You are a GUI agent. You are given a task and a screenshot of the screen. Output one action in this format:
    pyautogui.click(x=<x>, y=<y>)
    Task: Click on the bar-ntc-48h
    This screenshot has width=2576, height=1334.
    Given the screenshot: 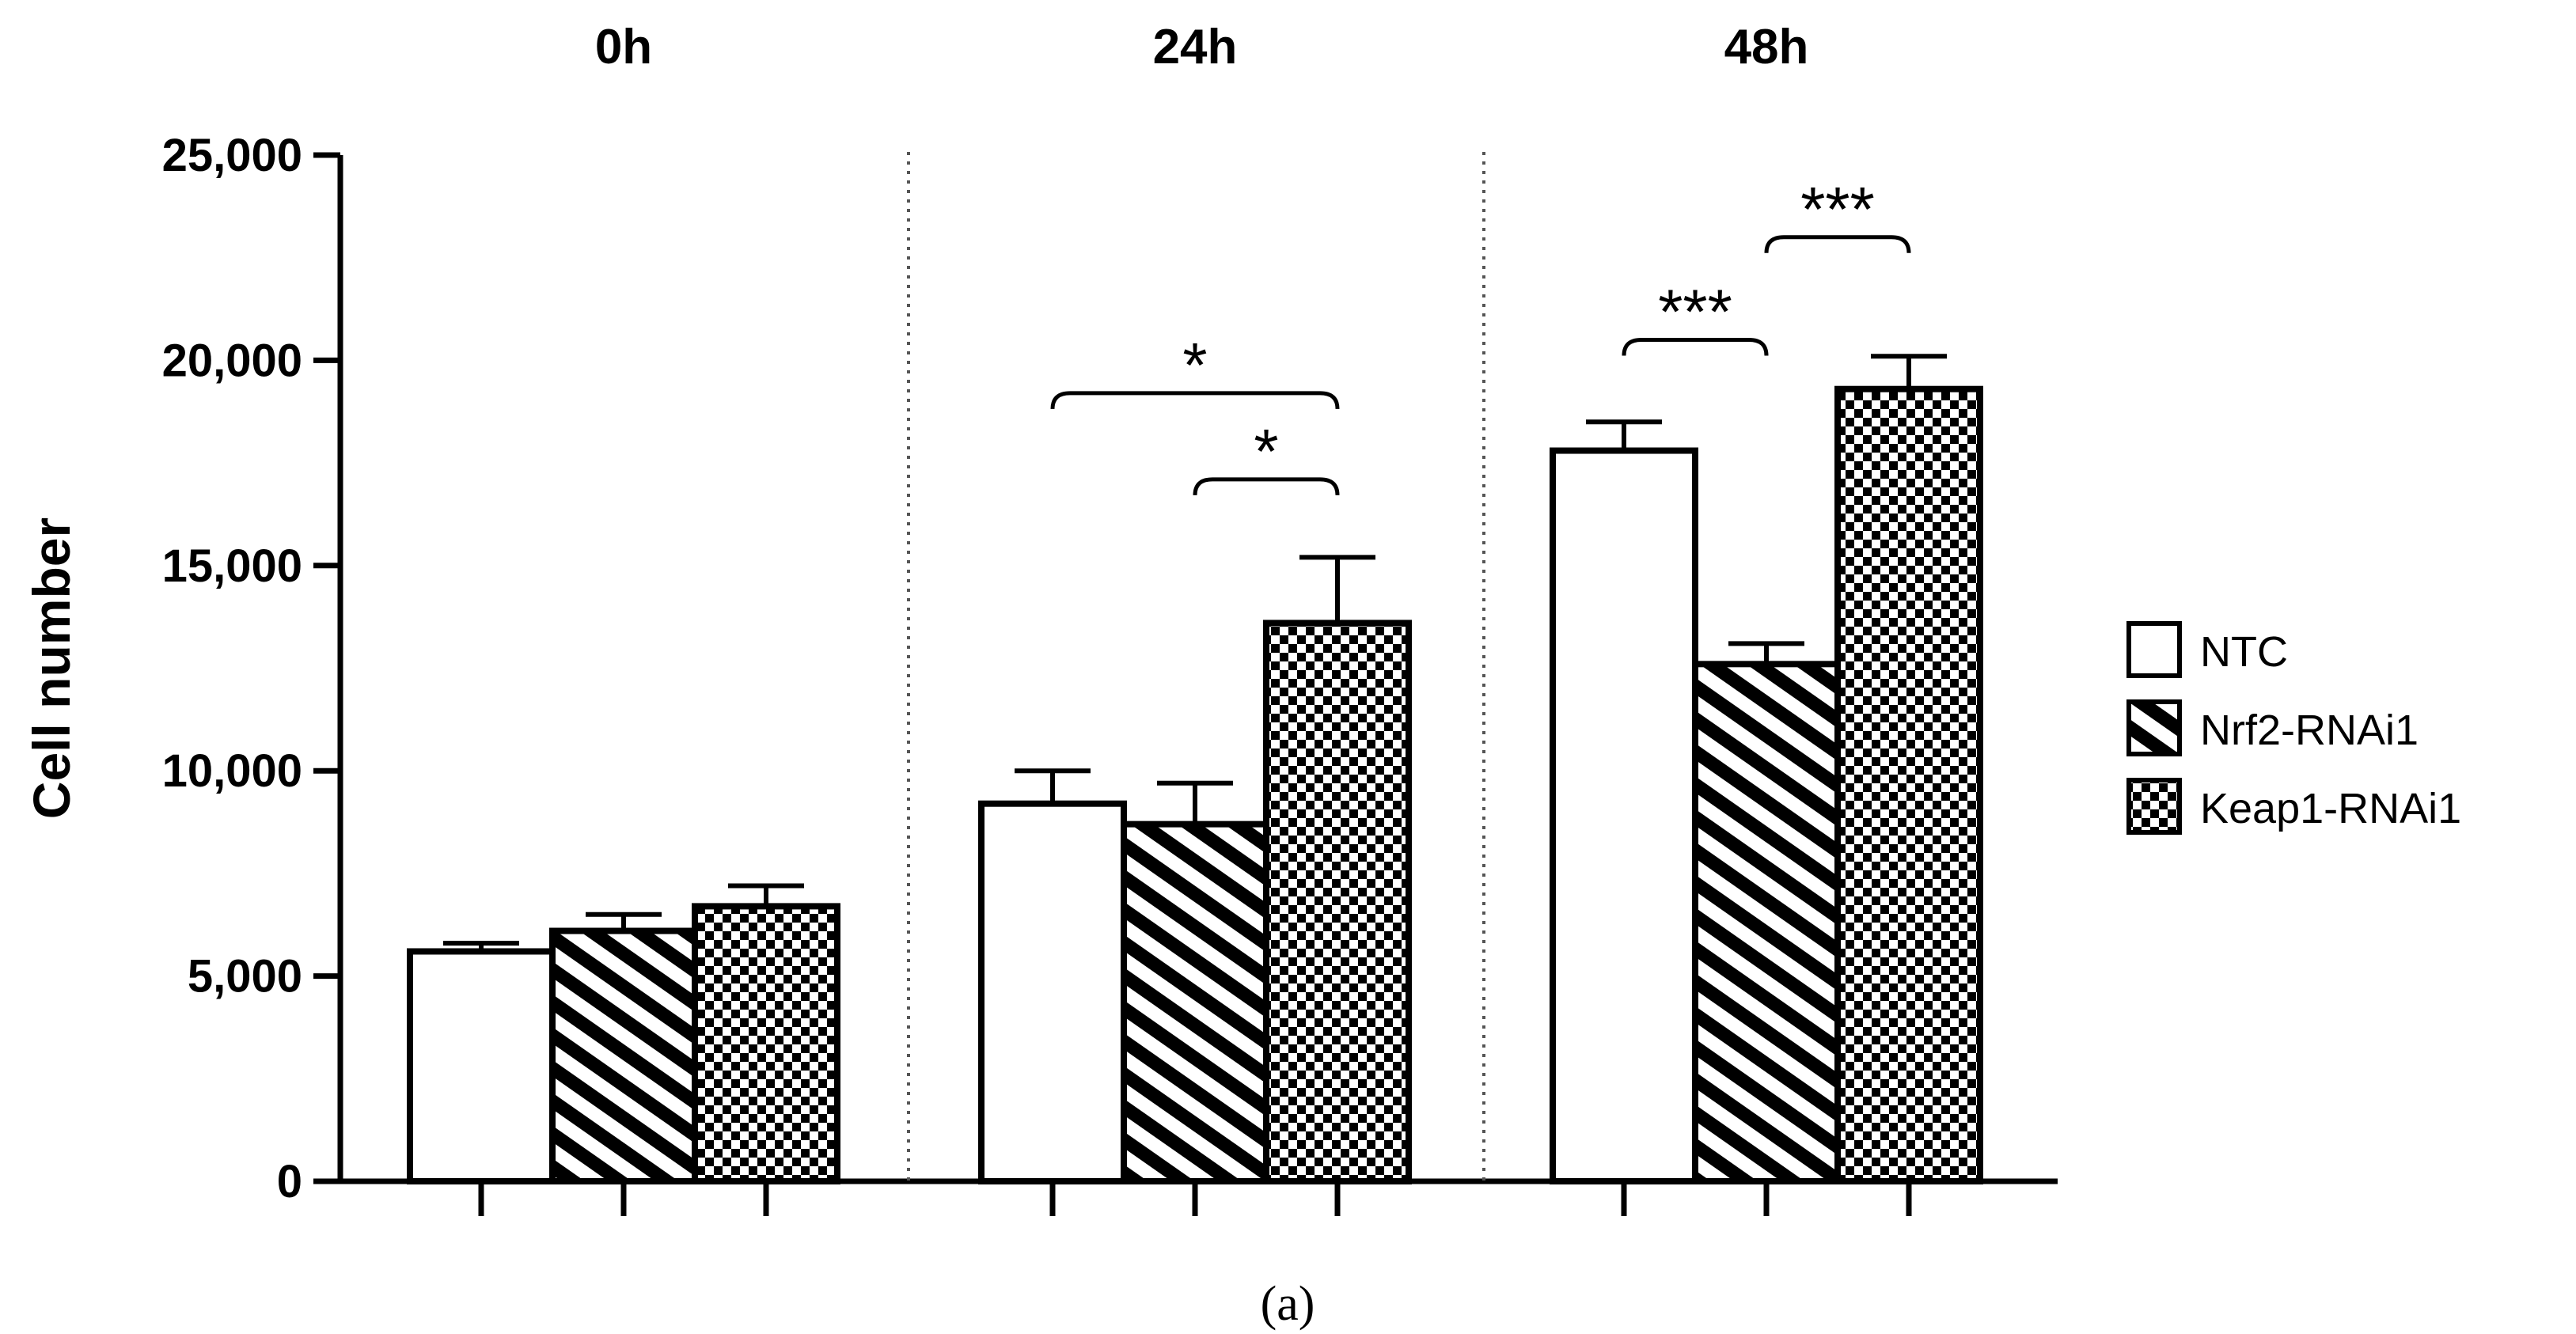 What is the action you would take?
    pyautogui.click(x=1624, y=816)
    